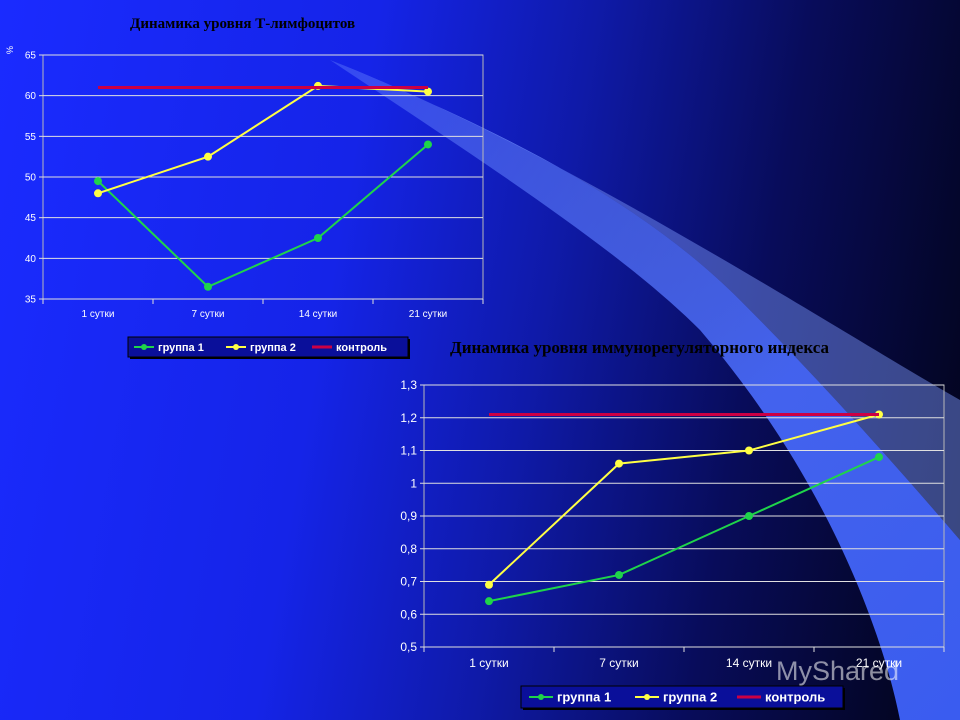 This screenshot has width=960, height=720. Describe the element at coordinates (408, 582) in the screenshot. I see `y-tick-label: 0,7` at that location.